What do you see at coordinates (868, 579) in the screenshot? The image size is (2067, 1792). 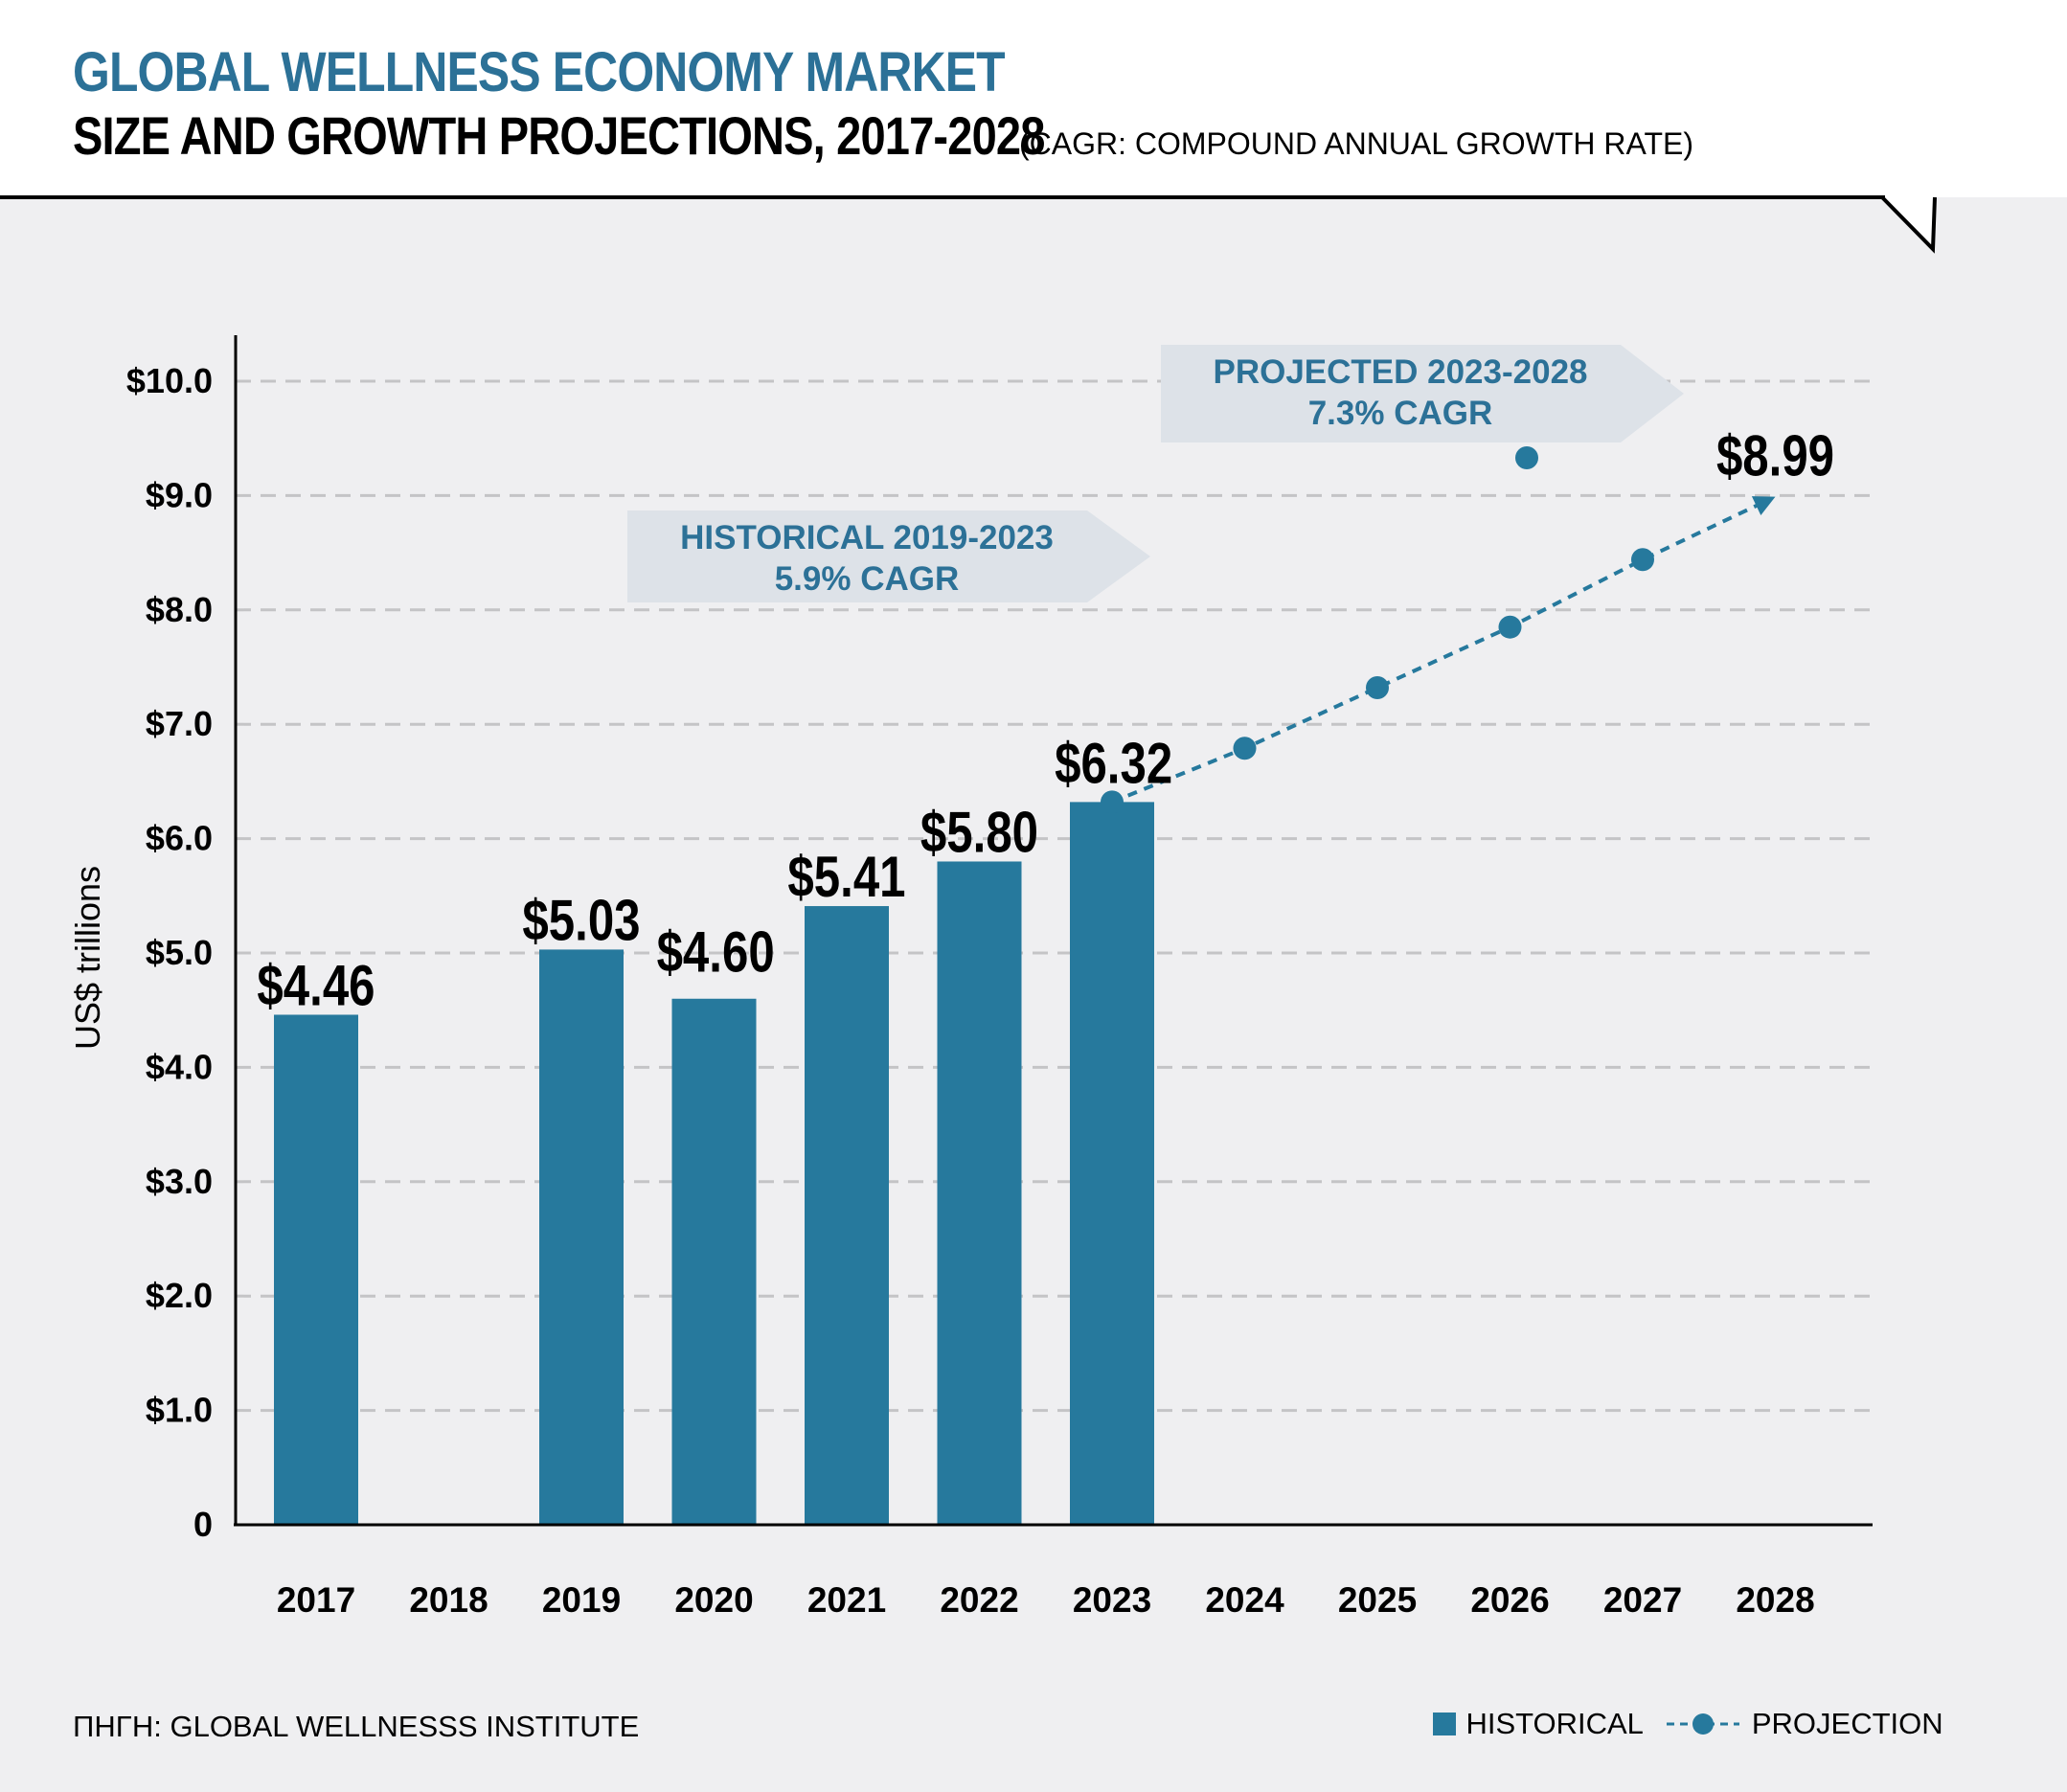 I see `callout-text: 5.9% CAGR` at bounding box center [868, 579].